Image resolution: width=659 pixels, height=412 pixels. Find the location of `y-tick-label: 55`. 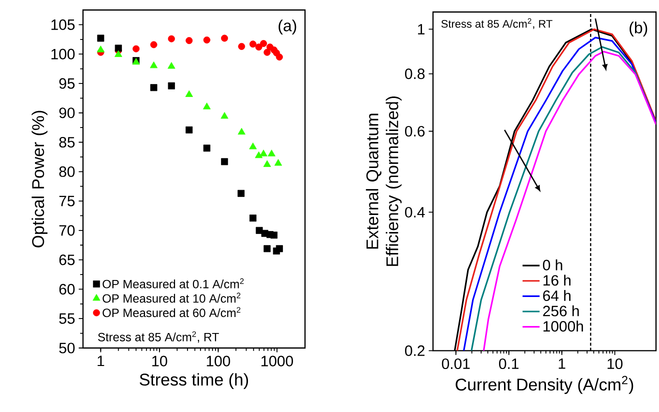

y-tick-label: 55 is located at coordinates (67, 318).